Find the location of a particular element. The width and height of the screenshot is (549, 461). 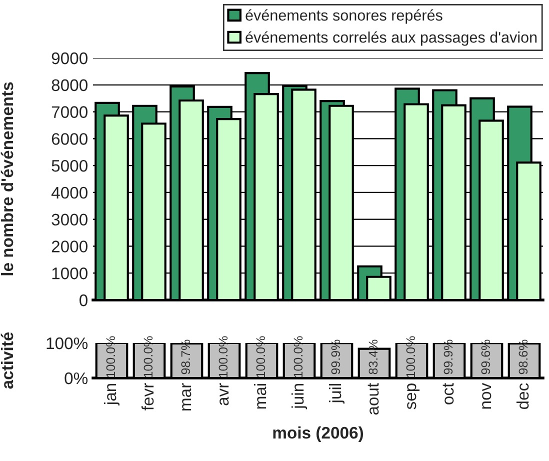

y-tick-label: 2000 is located at coordinates (70, 246).